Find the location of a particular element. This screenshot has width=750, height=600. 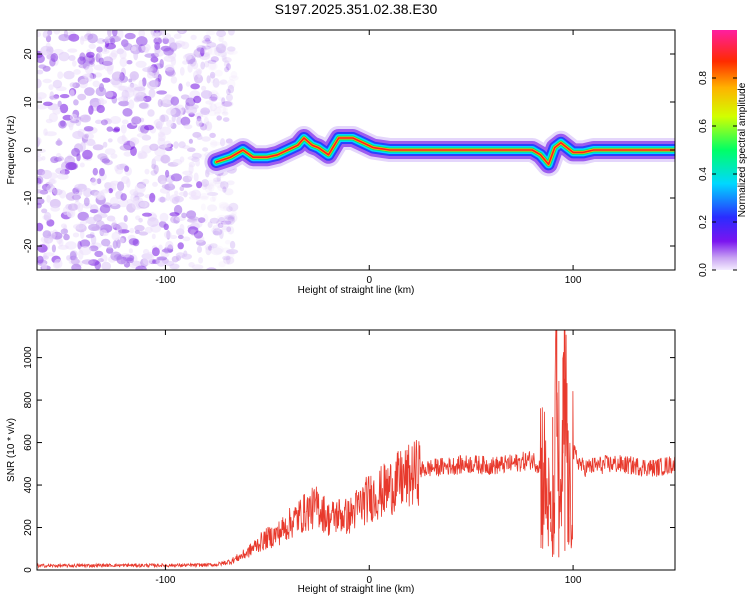

spectrogram-y-tick-label: 10 is located at coordinates (28, 102).